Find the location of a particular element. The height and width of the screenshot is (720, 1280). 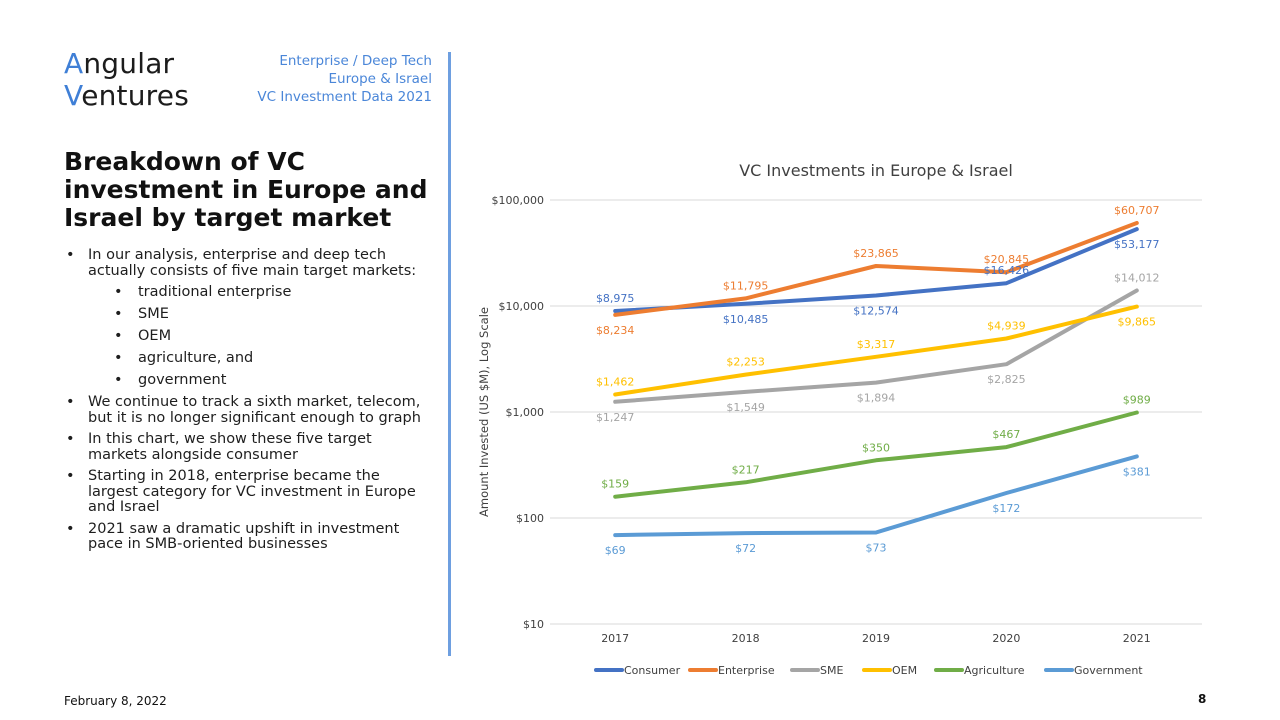

data-label: $1,894 is located at coordinates (876, 398).